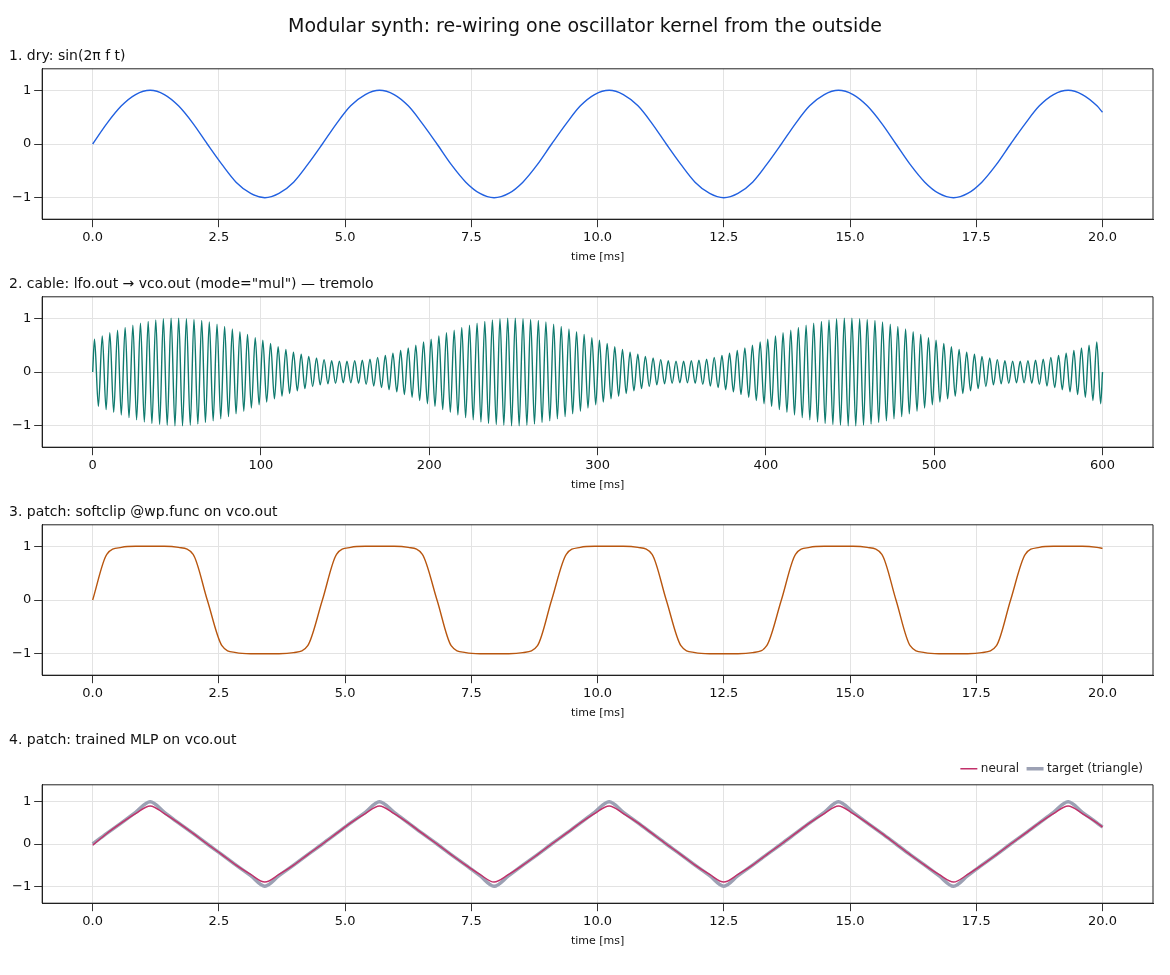  What do you see at coordinates (261, 465) in the screenshot?
I see `x-tick-label: 100` at bounding box center [261, 465].